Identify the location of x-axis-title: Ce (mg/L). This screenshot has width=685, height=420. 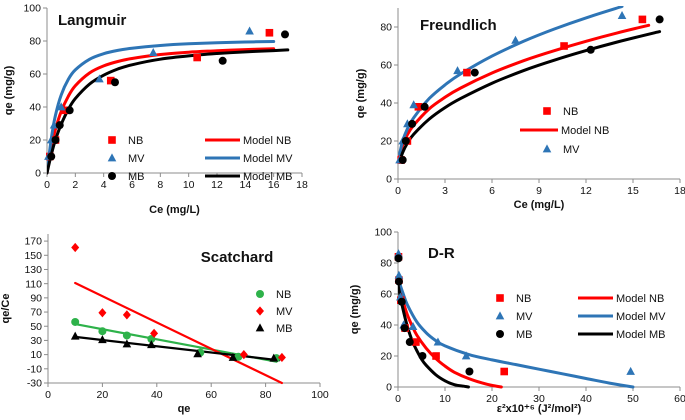
(539, 205).